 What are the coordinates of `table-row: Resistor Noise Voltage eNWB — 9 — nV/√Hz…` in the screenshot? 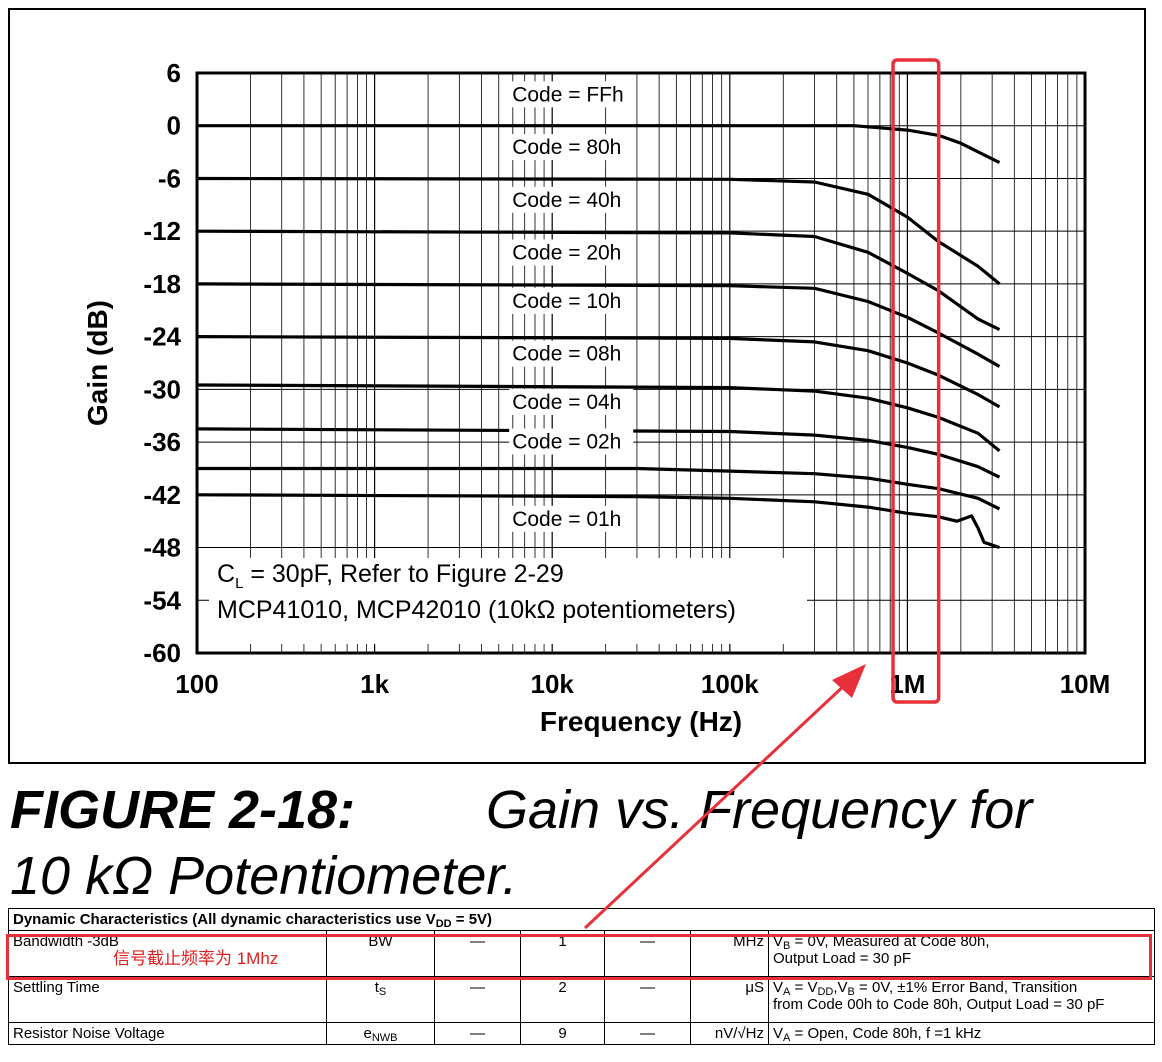 It's located at (581, 1033).